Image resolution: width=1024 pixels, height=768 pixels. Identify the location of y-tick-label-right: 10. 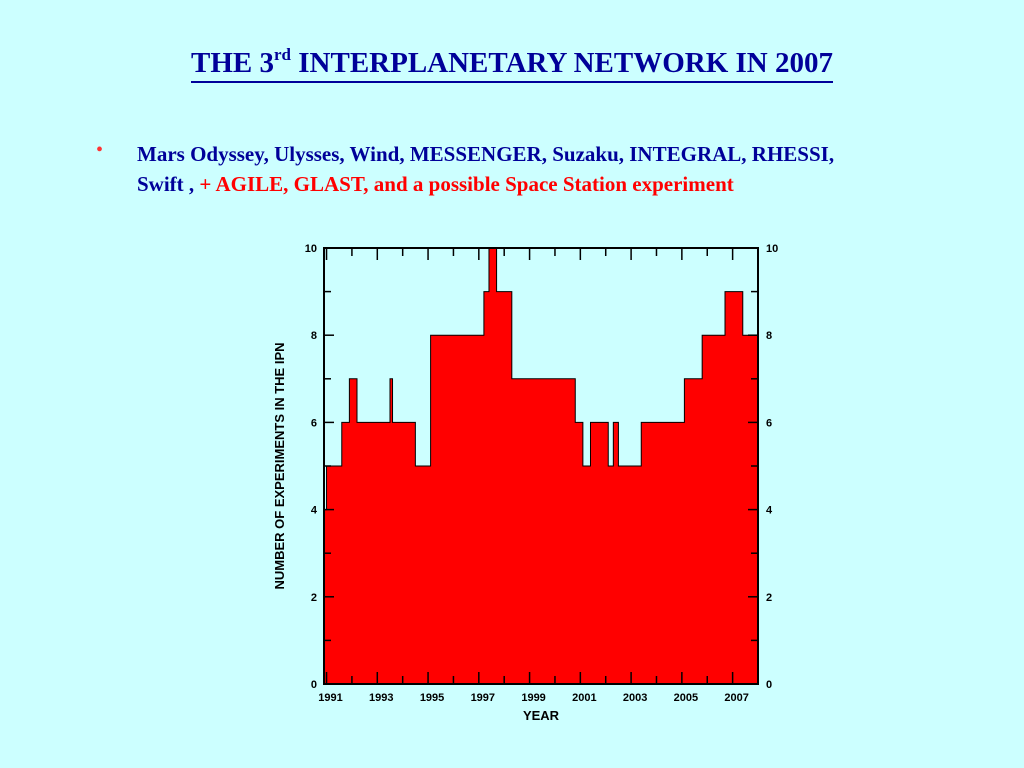
(772, 249).